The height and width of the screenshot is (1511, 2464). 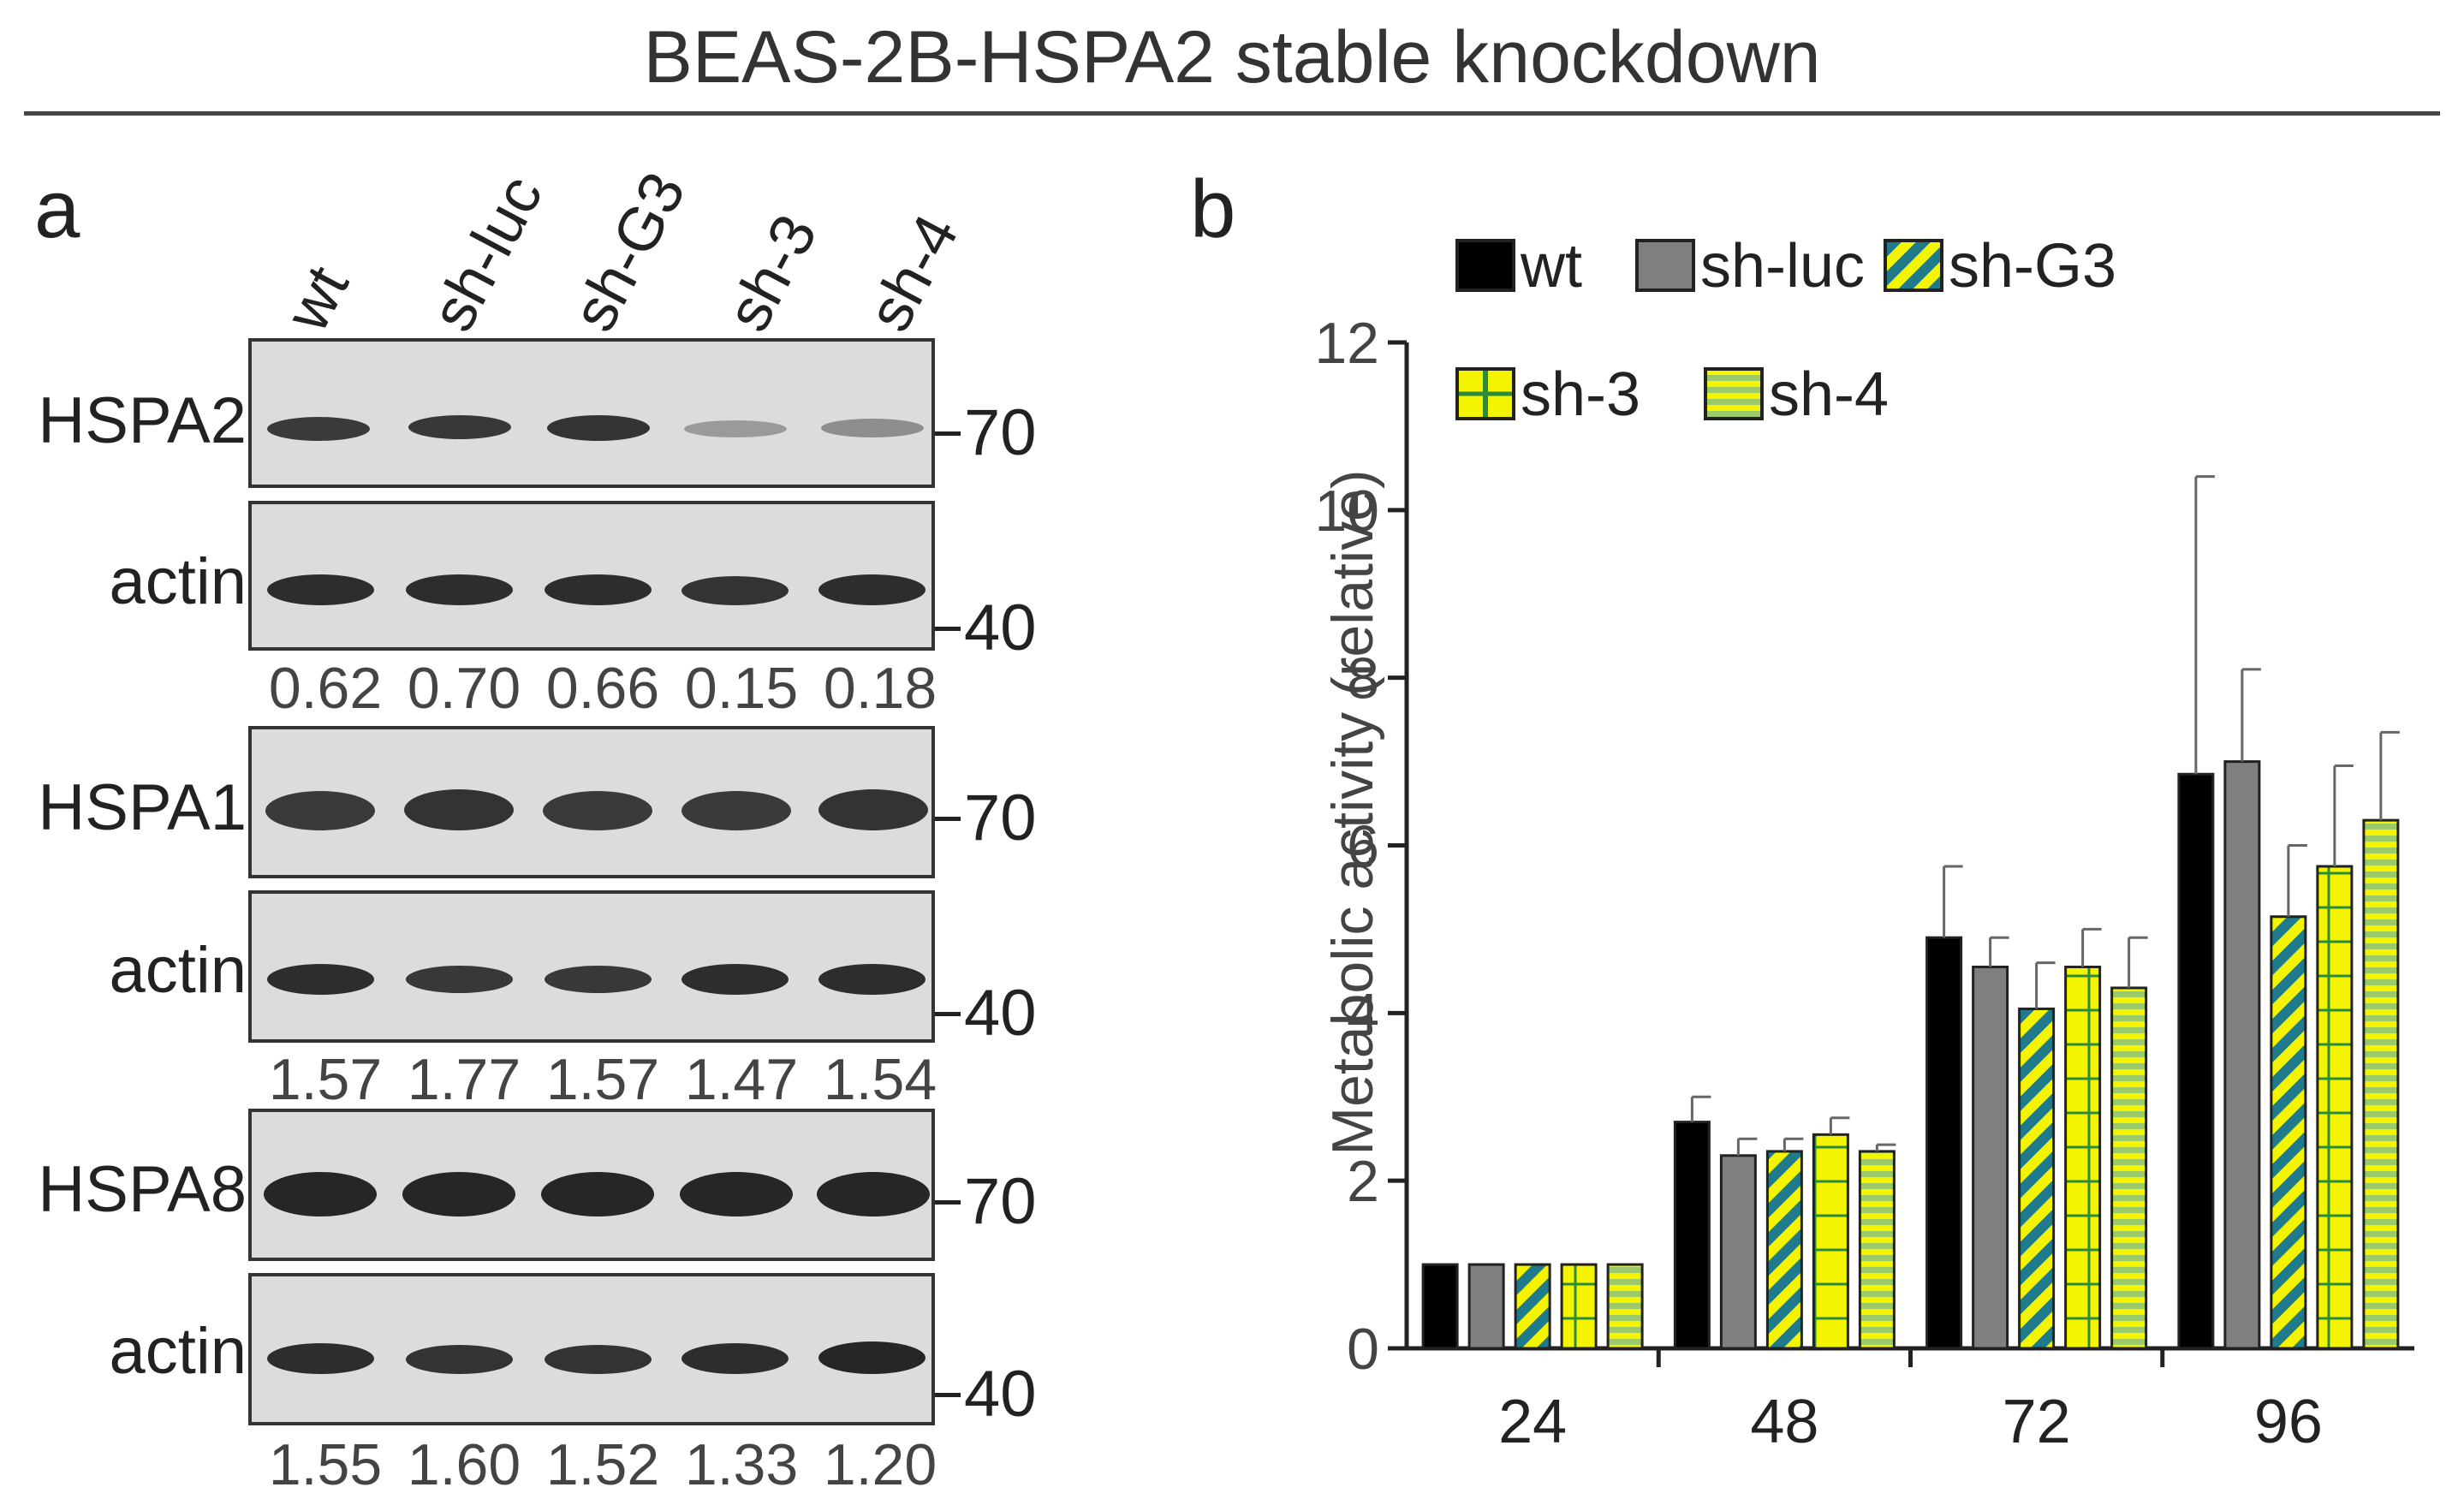 What do you see at coordinates (1346, 343) in the screenshot?
I see `y-tick-label: 12` at bounding box center [1346, 343].